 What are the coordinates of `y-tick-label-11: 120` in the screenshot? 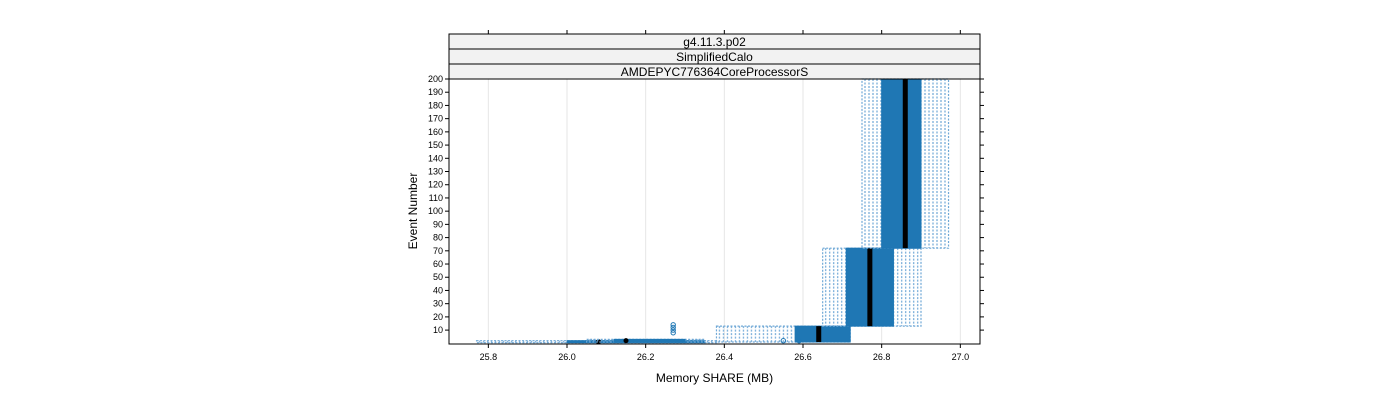 It's located at (435, 185).